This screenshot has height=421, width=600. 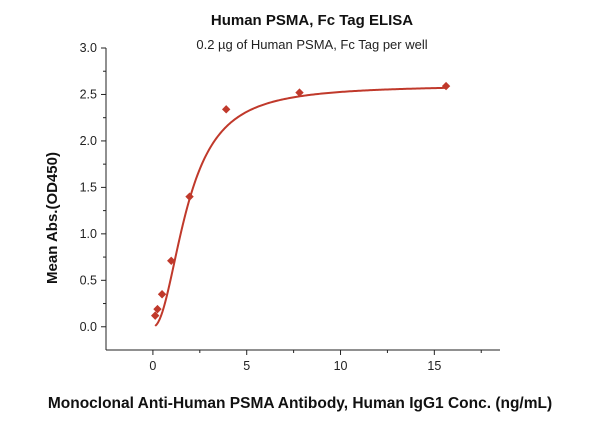 What do you see at coordinates (88, 234) in the screenshot?
I see `y-tick-label: 1.0` at bounding box center [88, 234].